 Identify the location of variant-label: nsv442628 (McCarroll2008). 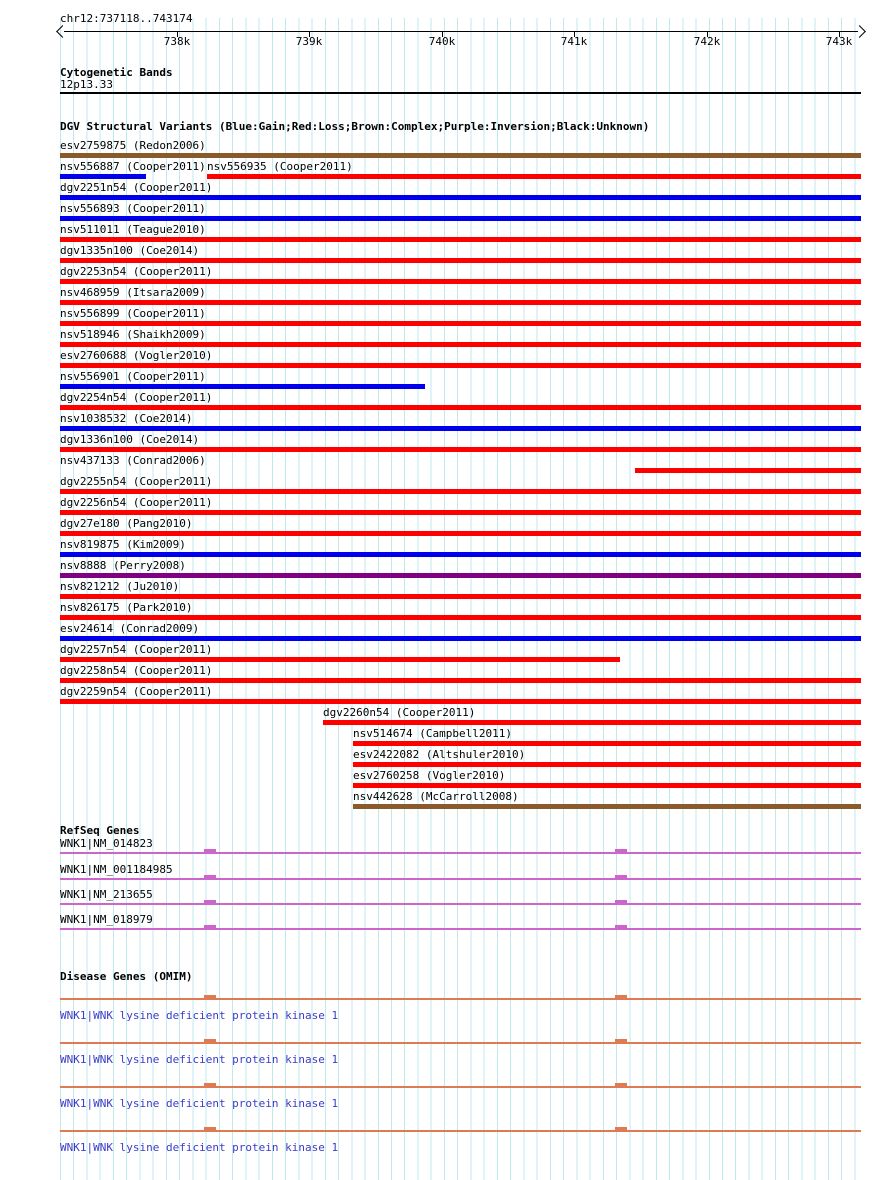
(436, 796).